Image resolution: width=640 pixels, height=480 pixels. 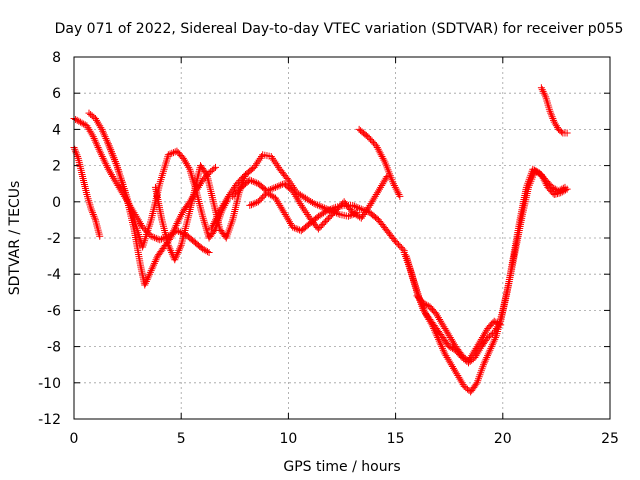 What do you see at coordinates (181, 439) in the screenshot?
I see `x-tick-label: 5` at bounding box center [181, 439].